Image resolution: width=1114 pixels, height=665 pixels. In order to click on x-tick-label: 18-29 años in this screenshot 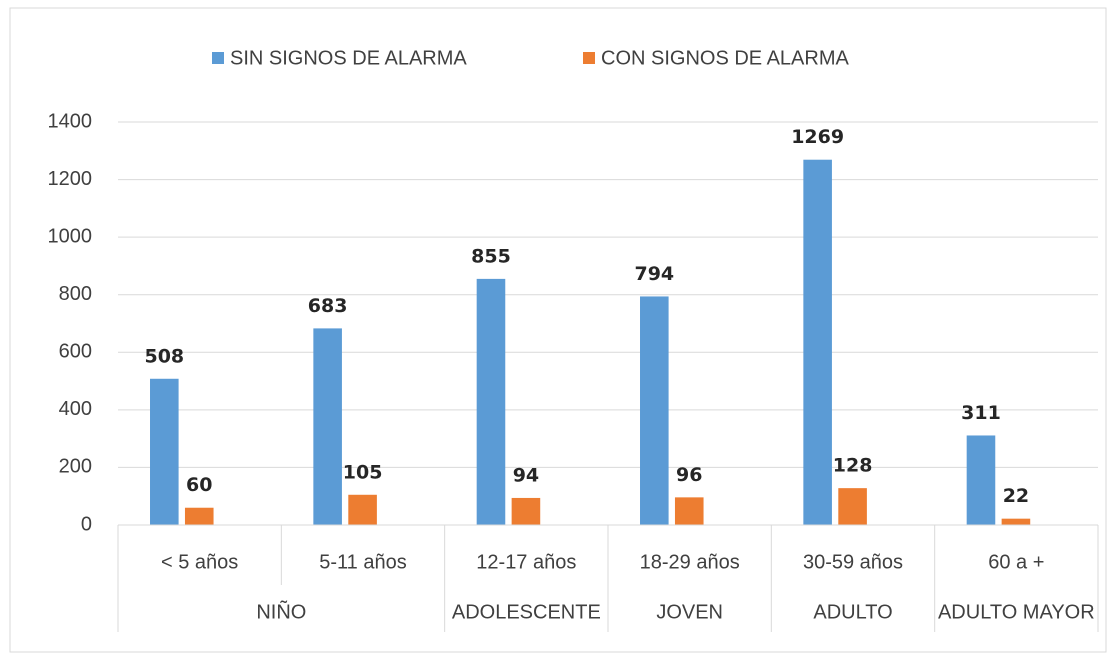, I will do `click(690, 562)`.